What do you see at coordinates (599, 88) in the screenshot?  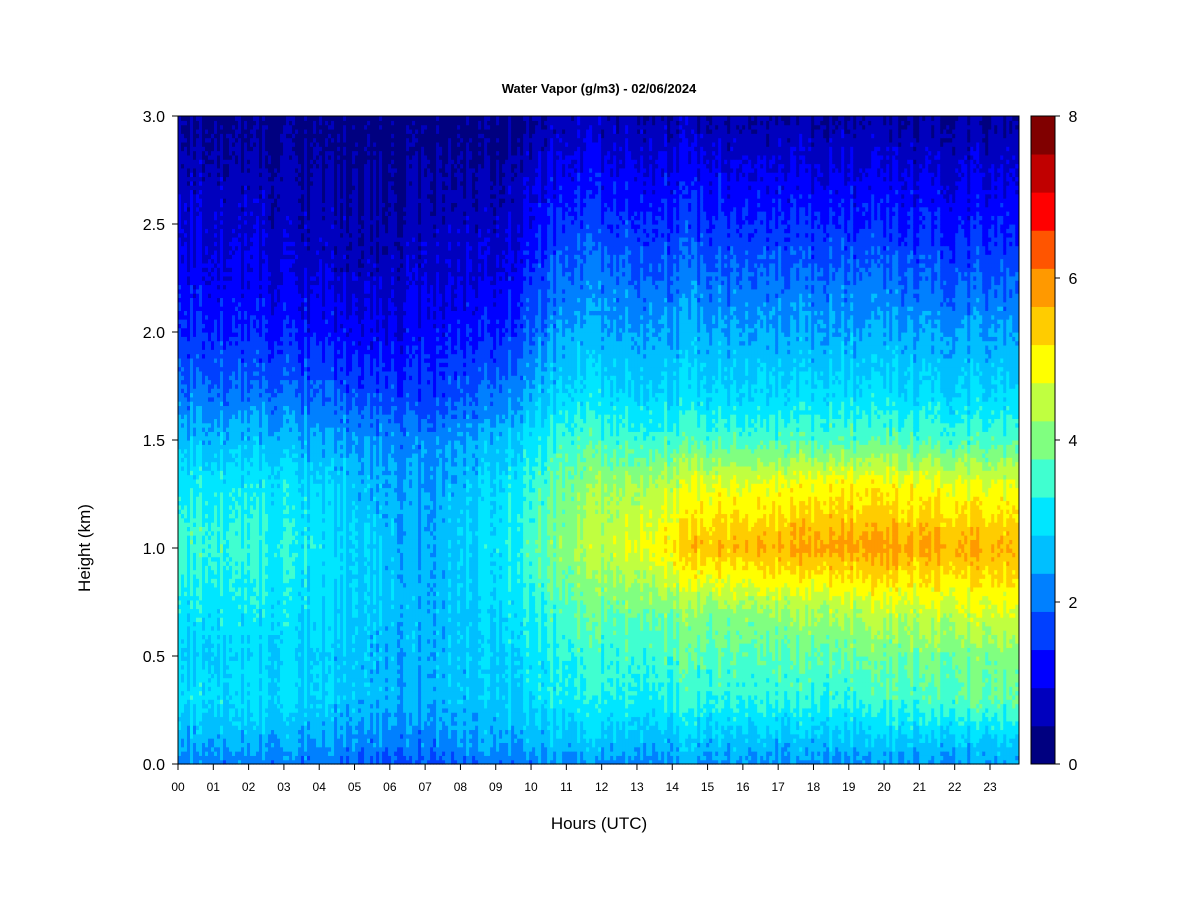 I see `chart-title: Water Vapor (g/m3) - 02/06/2024` at bounding box center [599, 88].